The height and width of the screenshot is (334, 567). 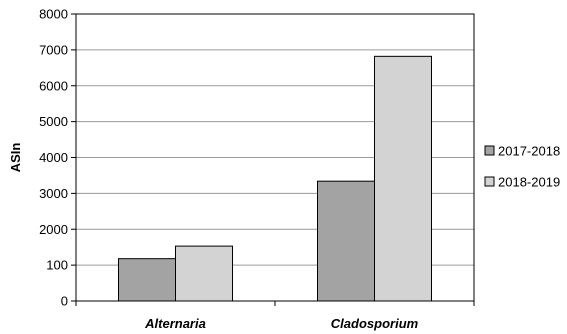 I want to click on y-tick-label: 6000, so click(x=53, y=85).